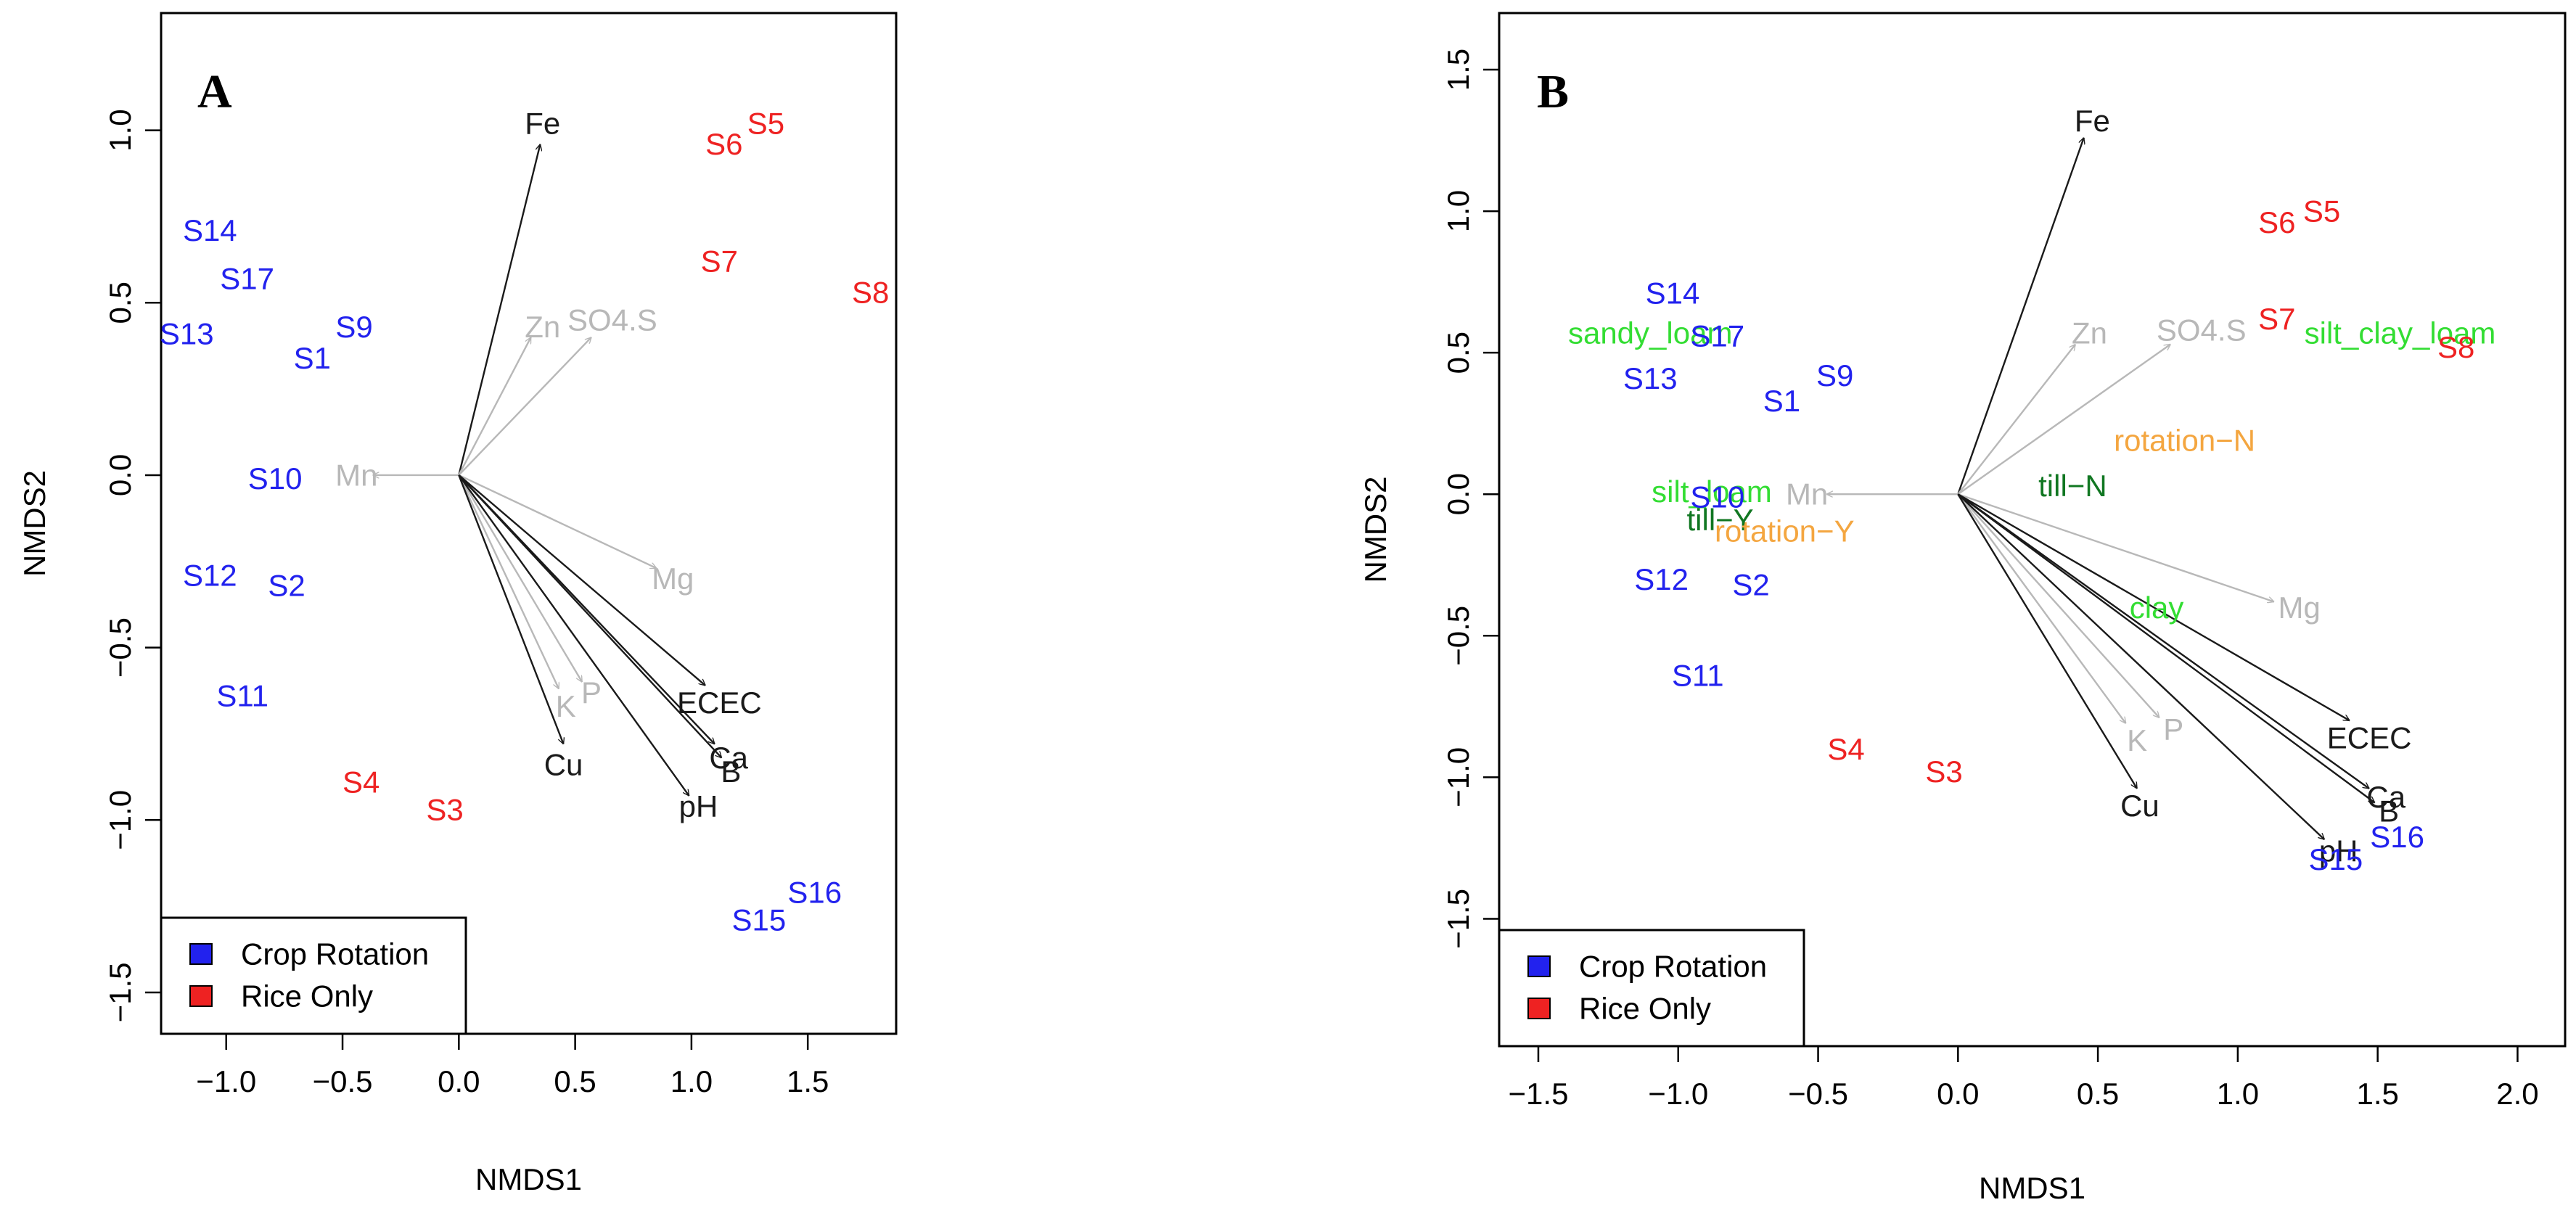  What do you see at coordinates (312, 358) in the screenshot?
I see `sample-label: S1` at bounding box center [312, 358].